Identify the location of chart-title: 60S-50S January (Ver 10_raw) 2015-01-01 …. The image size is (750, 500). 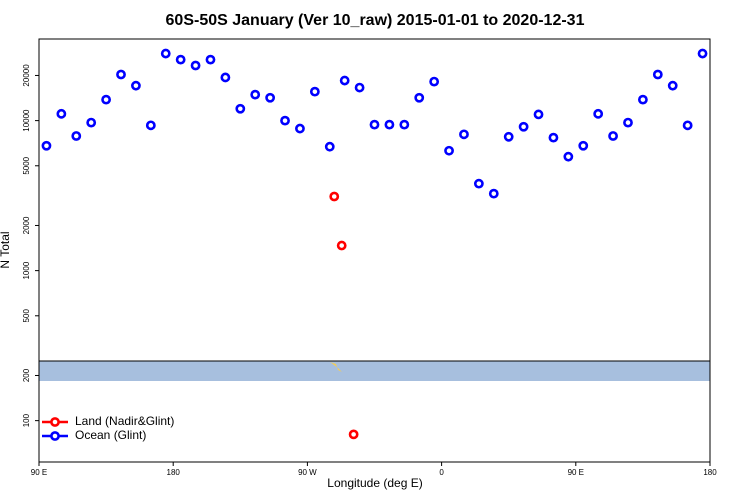
(375, 20).